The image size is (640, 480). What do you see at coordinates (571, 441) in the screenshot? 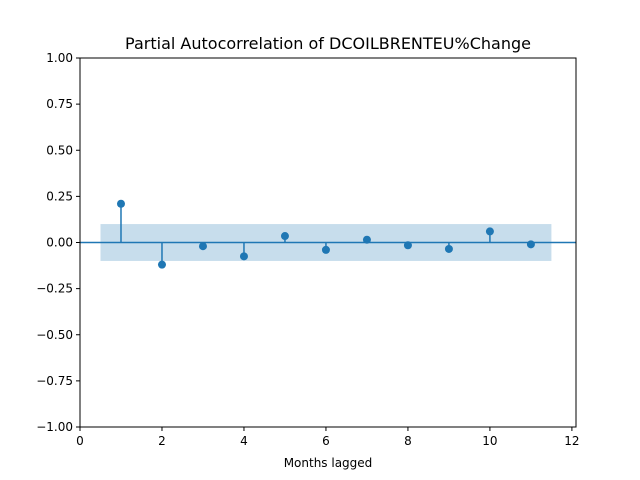
I see `x-tick-label: 12` at bounding box center [571, 441].